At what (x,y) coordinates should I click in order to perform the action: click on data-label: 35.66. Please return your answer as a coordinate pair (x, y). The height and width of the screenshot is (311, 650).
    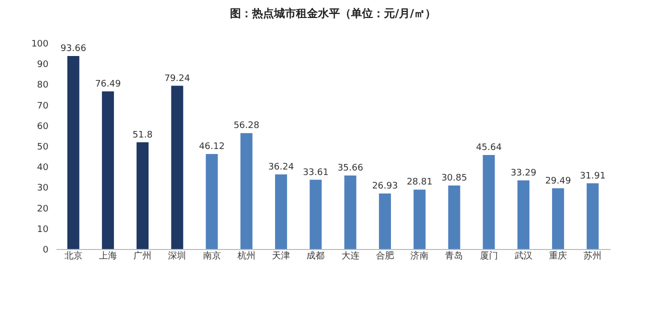
    Looking at the image, I should click on (350, 169).